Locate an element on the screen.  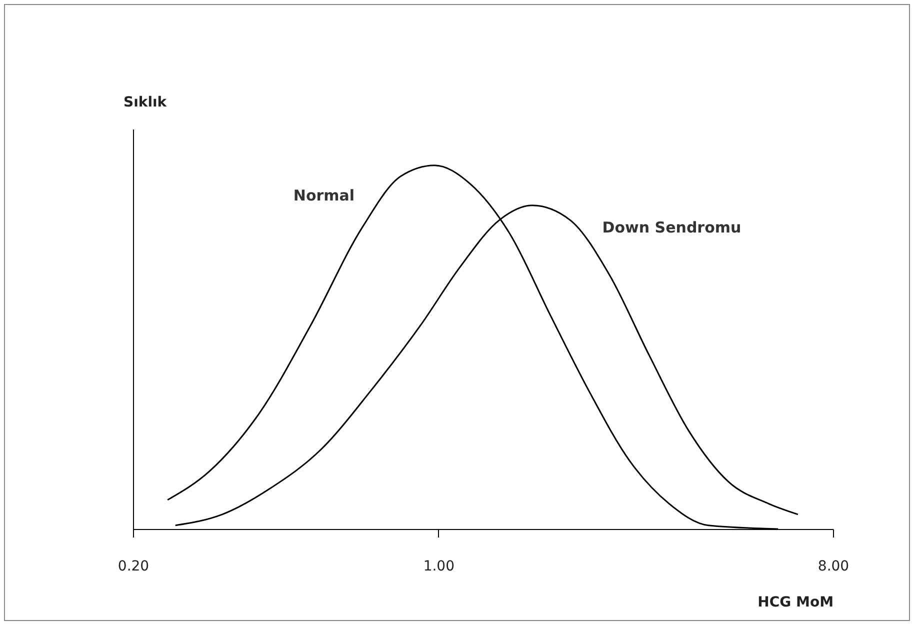
x-tick-label: 8.00 is located at coordinates (834, 566).